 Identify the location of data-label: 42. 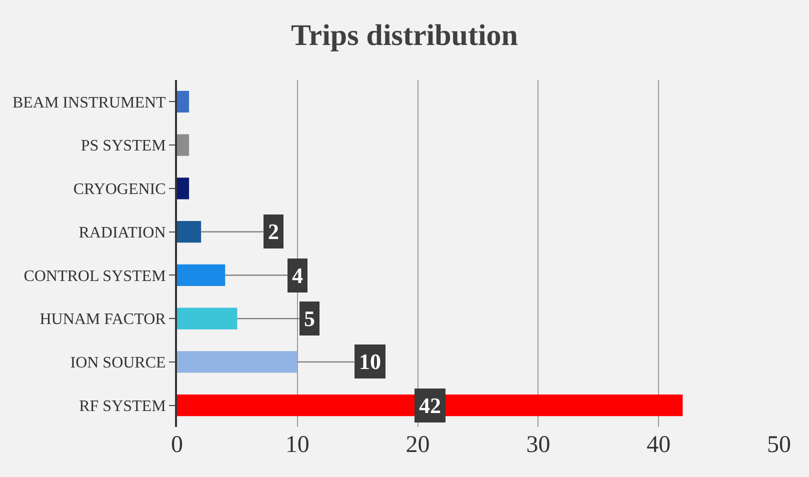
(430, 405).